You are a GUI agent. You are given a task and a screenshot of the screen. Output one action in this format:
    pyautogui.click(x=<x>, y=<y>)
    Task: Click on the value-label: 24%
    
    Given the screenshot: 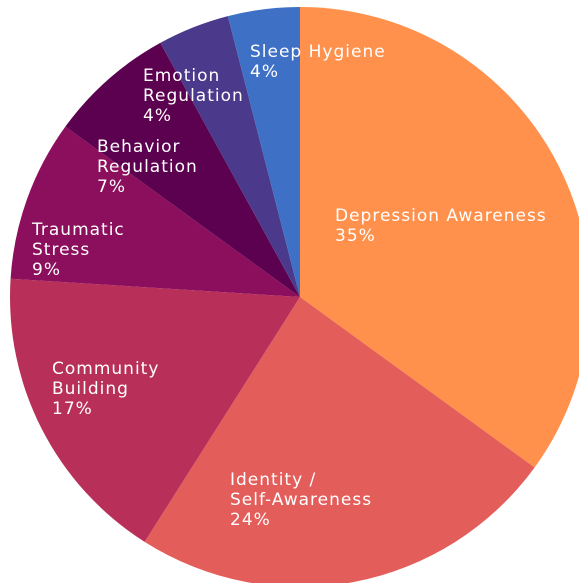 What is the action you would take?
    pyautogui.click(x=250, y=520)
    